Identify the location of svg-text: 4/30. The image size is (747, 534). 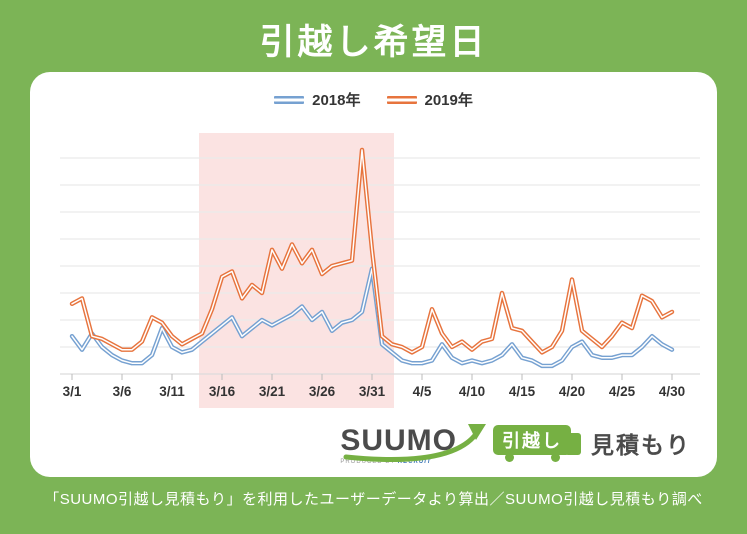
(672, 391).